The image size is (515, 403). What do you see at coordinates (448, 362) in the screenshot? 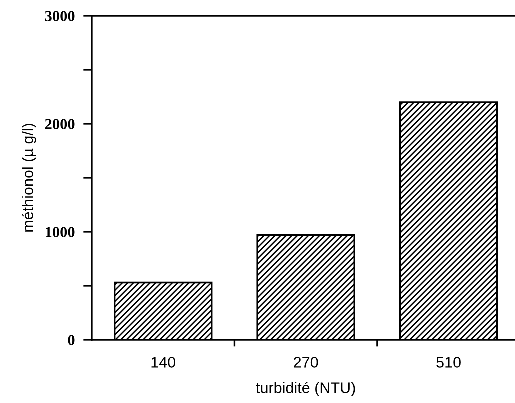
I see `x-tick-label: 510` at bounding box center [448, 362].